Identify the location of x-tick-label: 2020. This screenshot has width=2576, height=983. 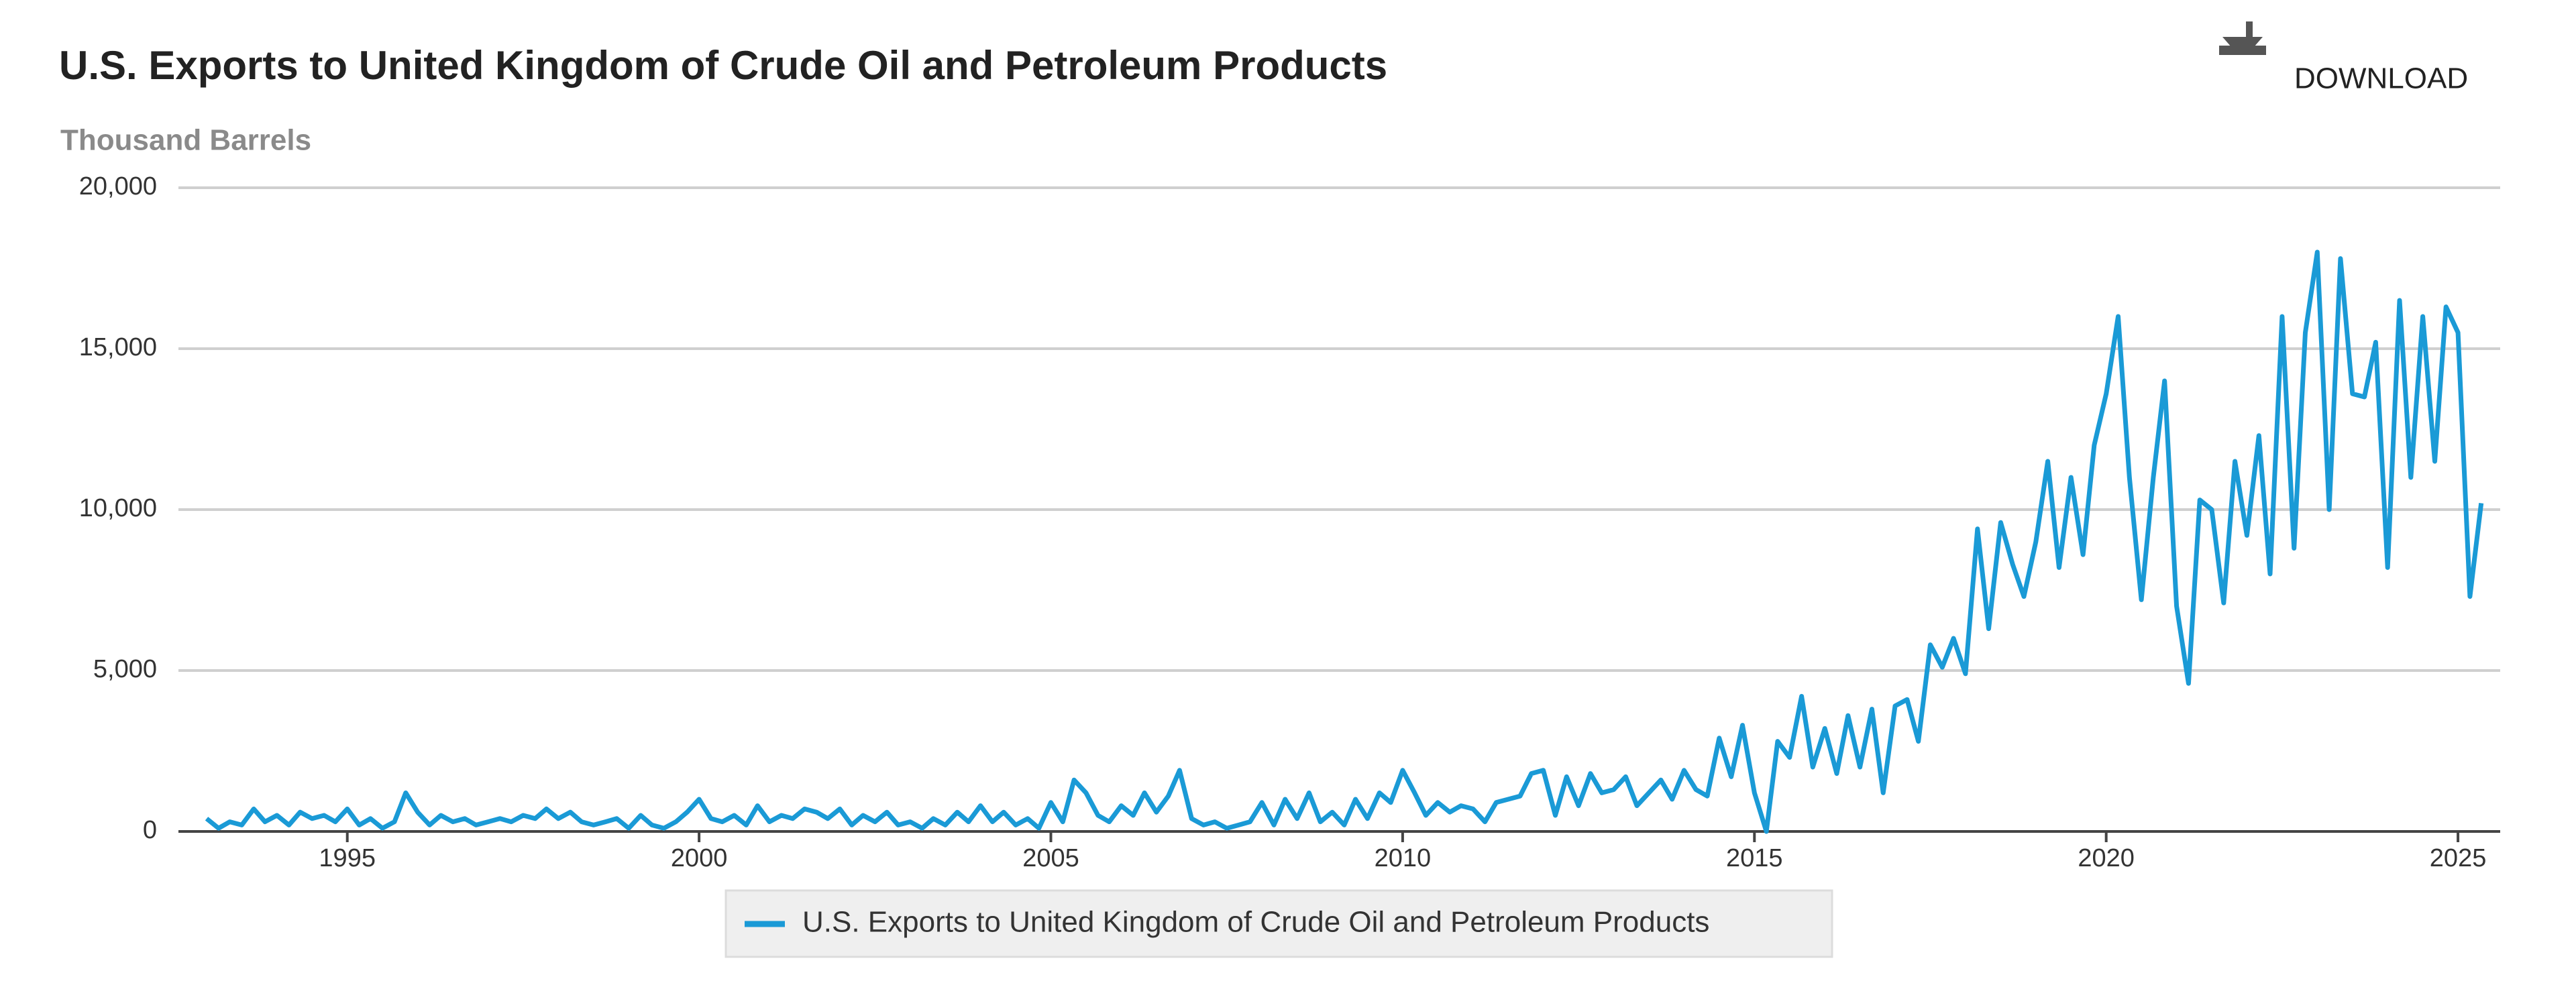
(2106, 858).